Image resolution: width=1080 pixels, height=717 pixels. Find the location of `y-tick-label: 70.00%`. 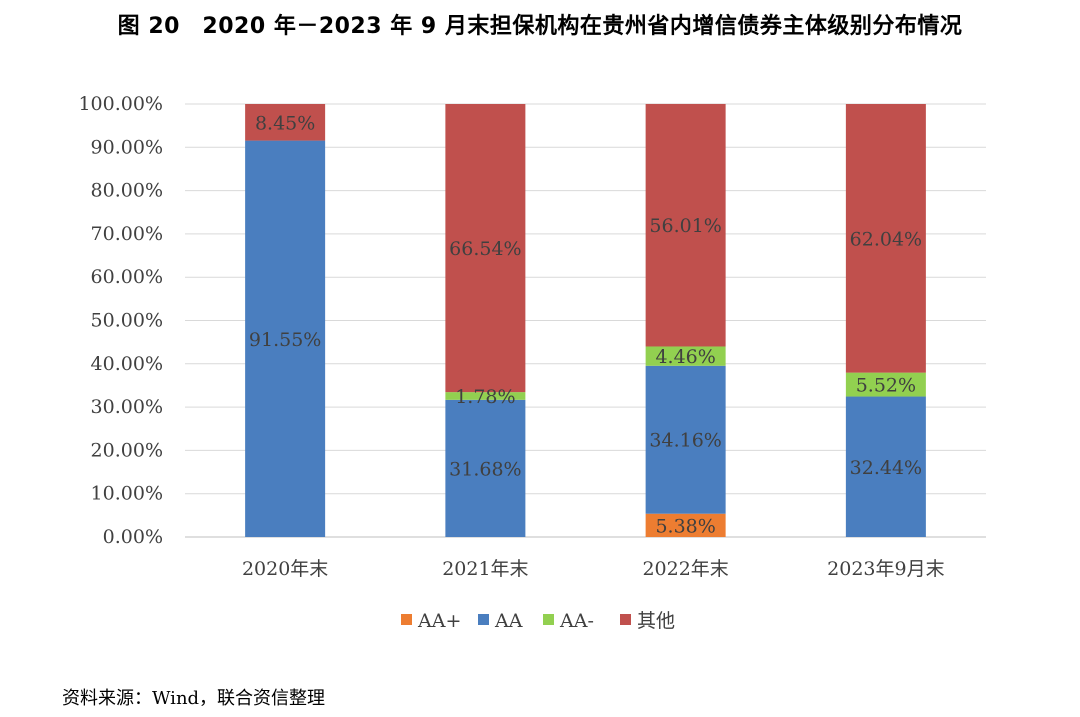

y-tick-label: 70.00% is located at coordinates (127, 234).